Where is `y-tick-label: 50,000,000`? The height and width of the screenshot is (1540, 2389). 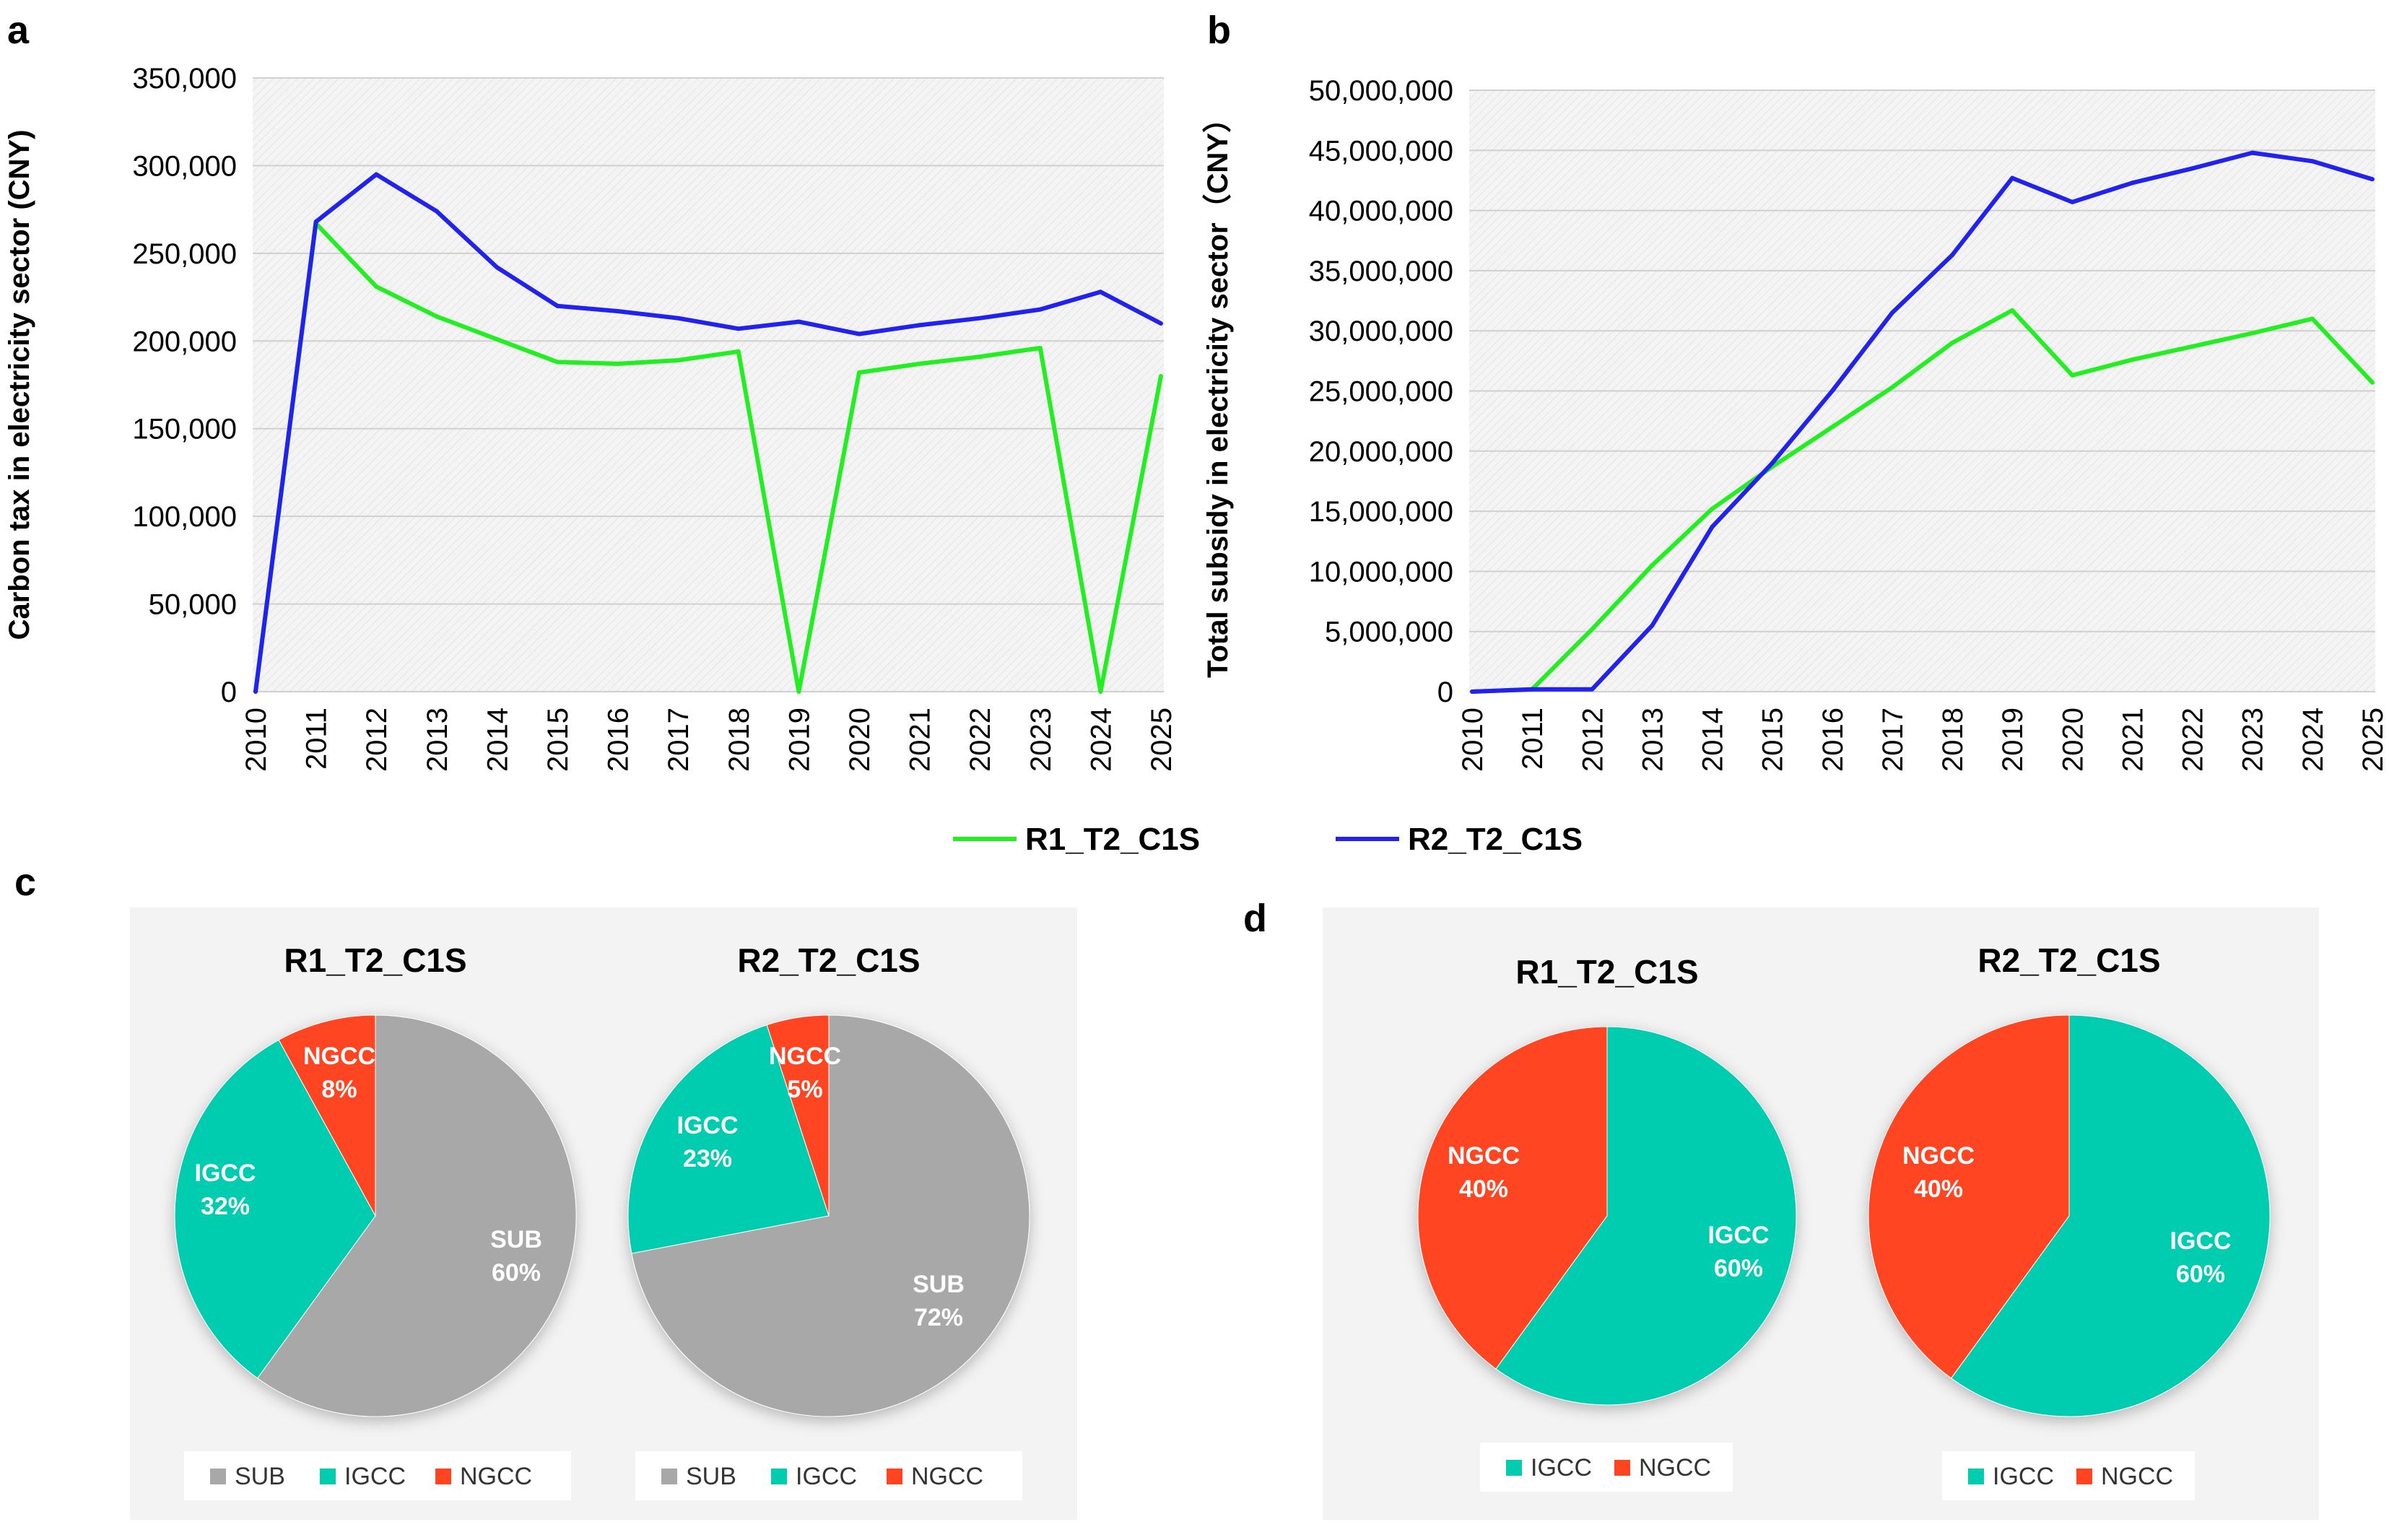 y-tick-label: 50,000,000 is located at coordinates (1381, 91).